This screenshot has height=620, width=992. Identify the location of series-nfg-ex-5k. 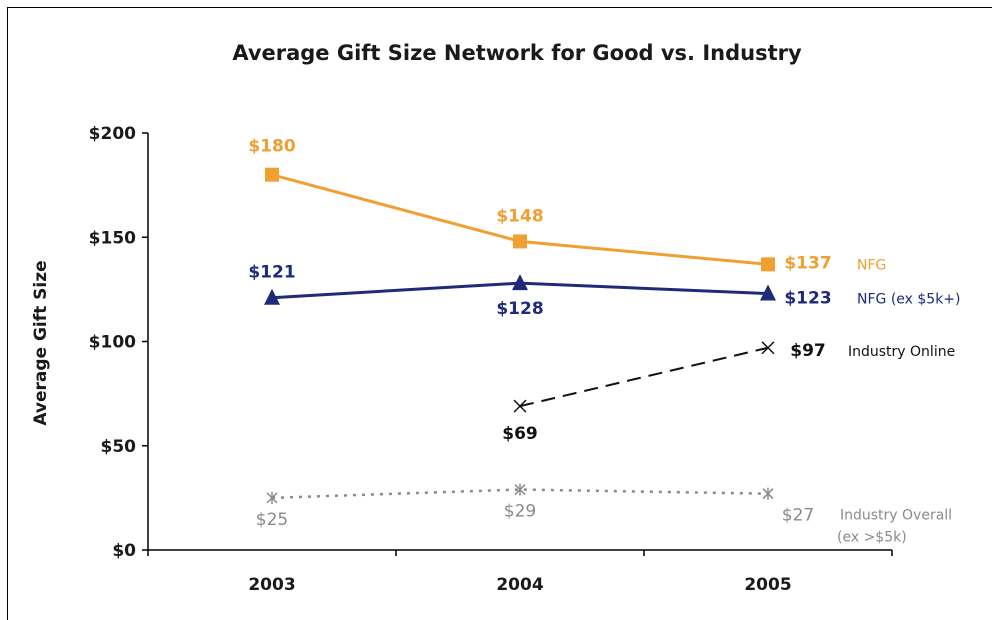
(520, 289).